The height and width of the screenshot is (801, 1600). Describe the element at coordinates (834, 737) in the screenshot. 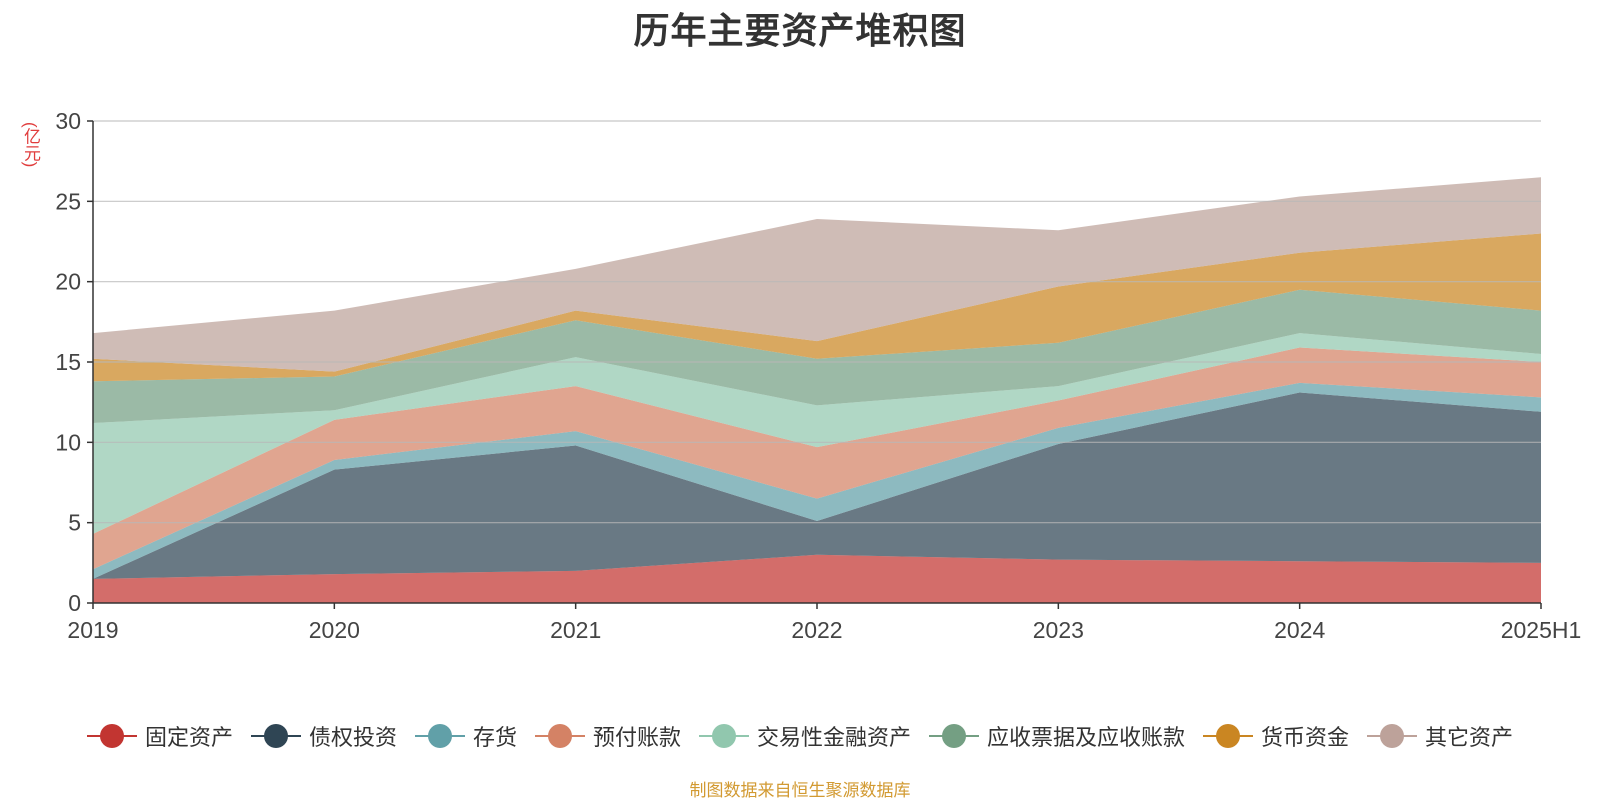

I see `legend-label: 交易性金融资产` at that location.